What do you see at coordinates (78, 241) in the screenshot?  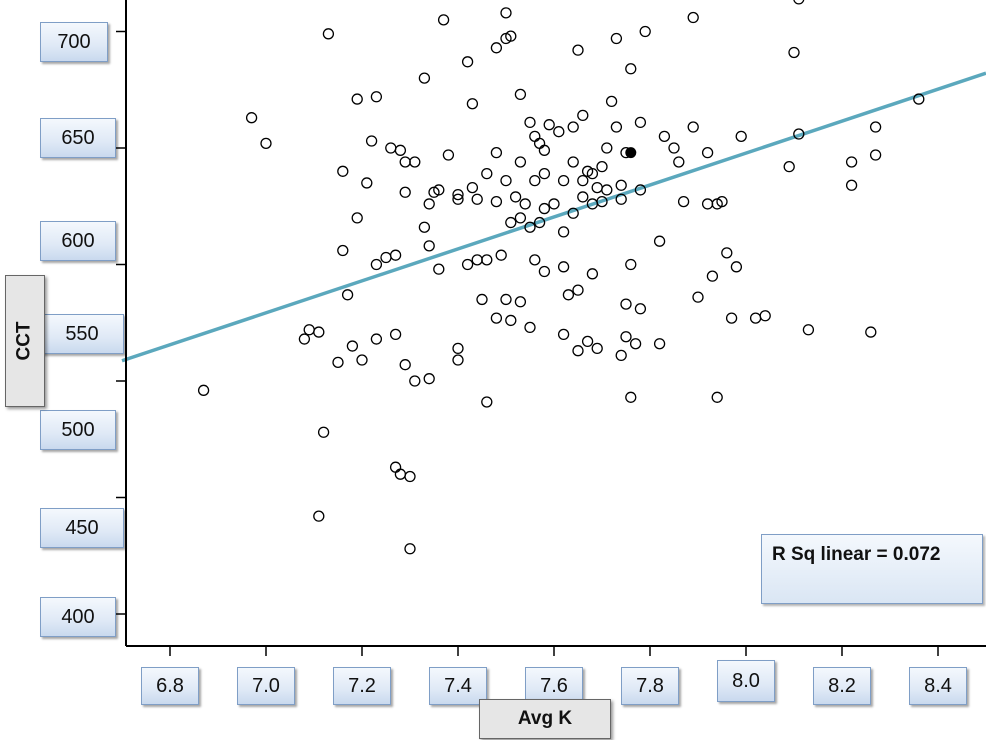 I see `y-tick-label: 600` at bounding box center [78, 241].